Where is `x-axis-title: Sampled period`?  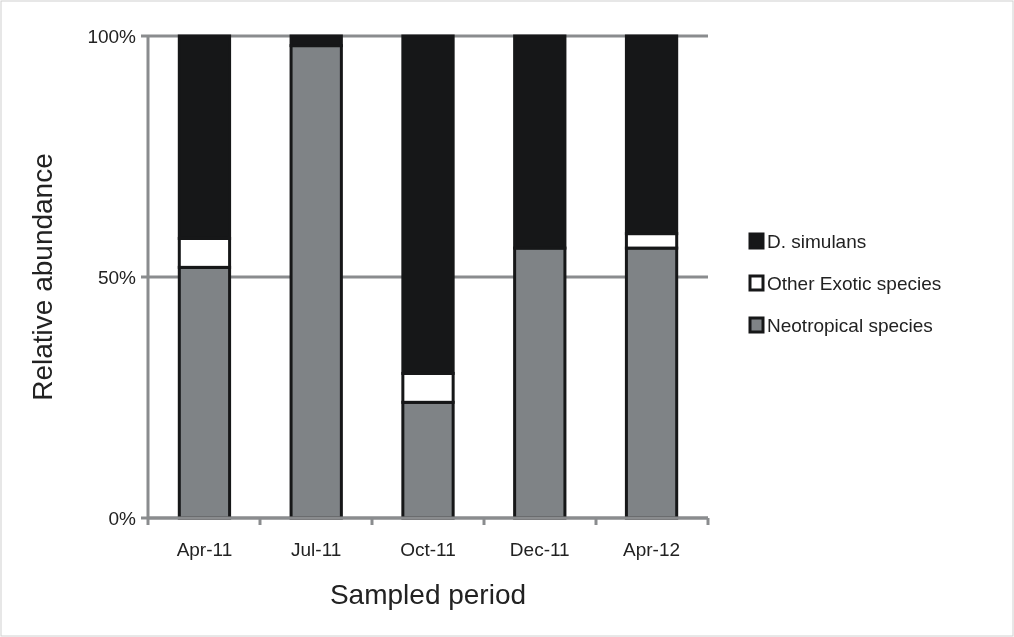
x-axis-title: Sampled period is located at coordinates (428, 594).